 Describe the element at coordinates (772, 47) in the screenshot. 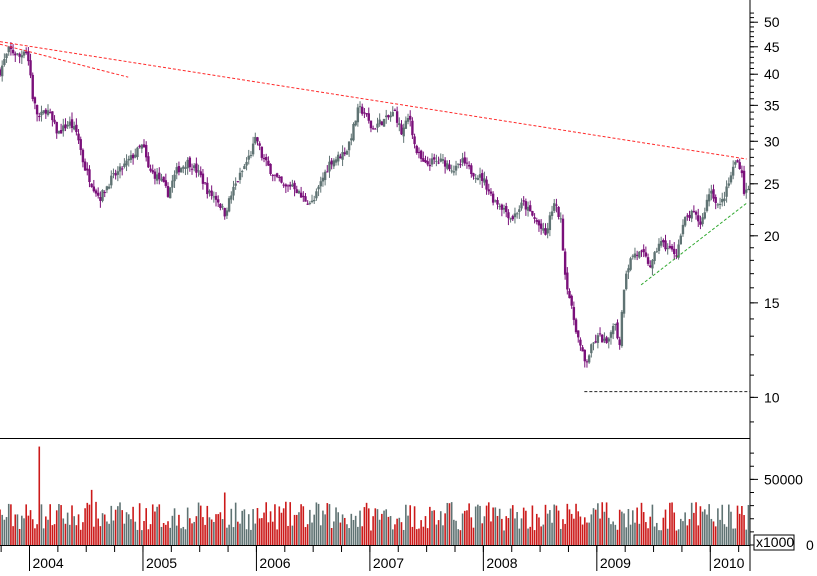

I see `y-tick-label: 45` at that location.